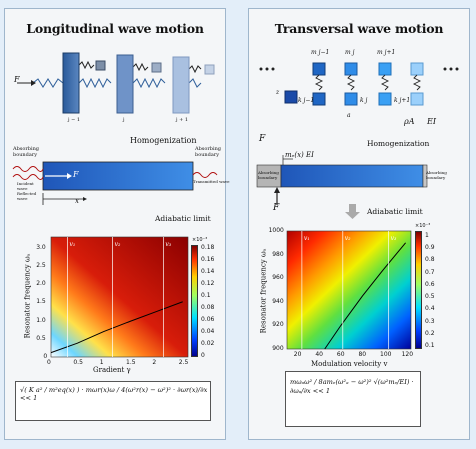 This screenshot has height=449, width=476. Describe the element at coordinates (395, 211) in the screenshot. I see `adiabatic-limit-label: Adiabatic limit` at that location.